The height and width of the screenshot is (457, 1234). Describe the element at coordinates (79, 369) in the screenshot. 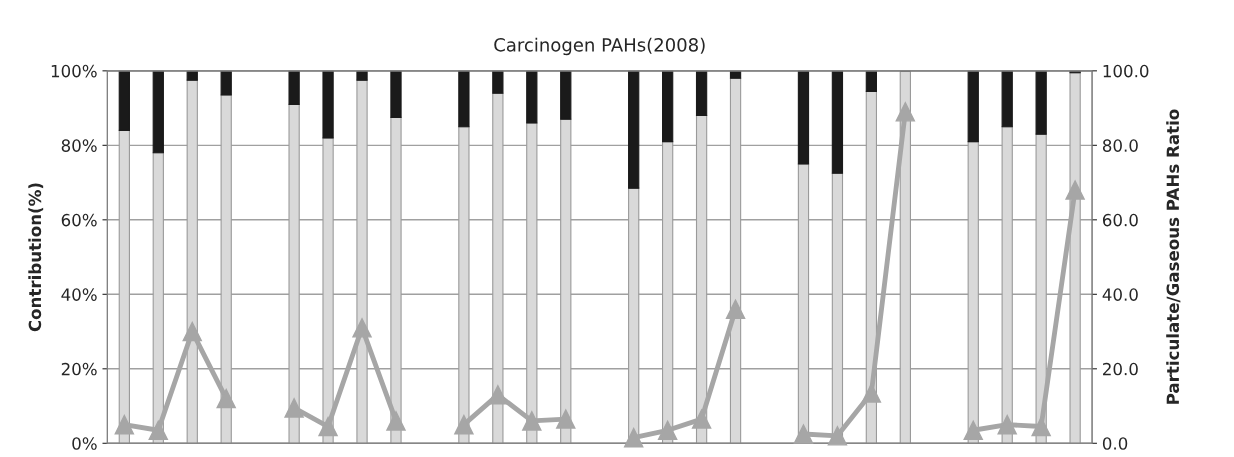

I see `y-tick-label: 20%` at that location.